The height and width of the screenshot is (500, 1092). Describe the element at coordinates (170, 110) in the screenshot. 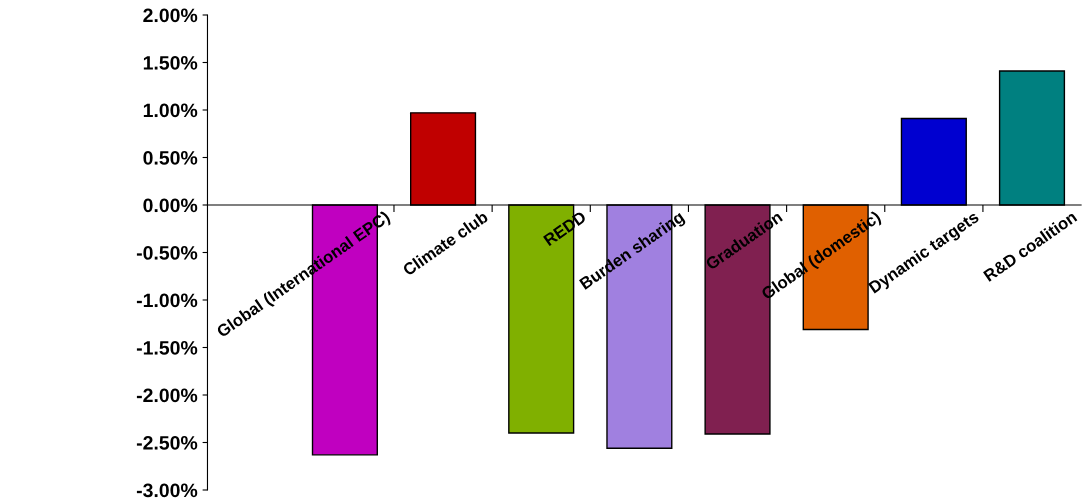

I see `y-tick-label: 1.00%` at that location.